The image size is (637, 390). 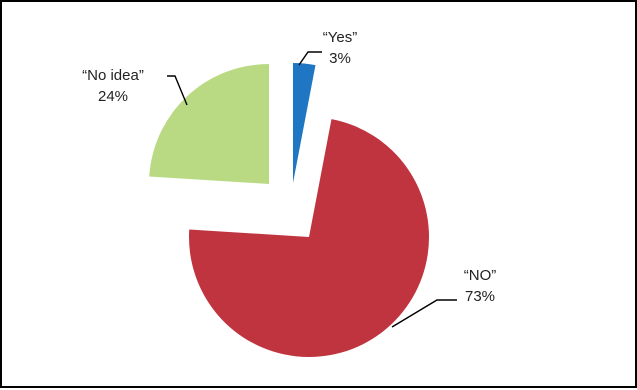 What do you see at coordinates (480, 275) in the screenshot?
I see `slice-label: “NO”` at bounding box center [480, 275].